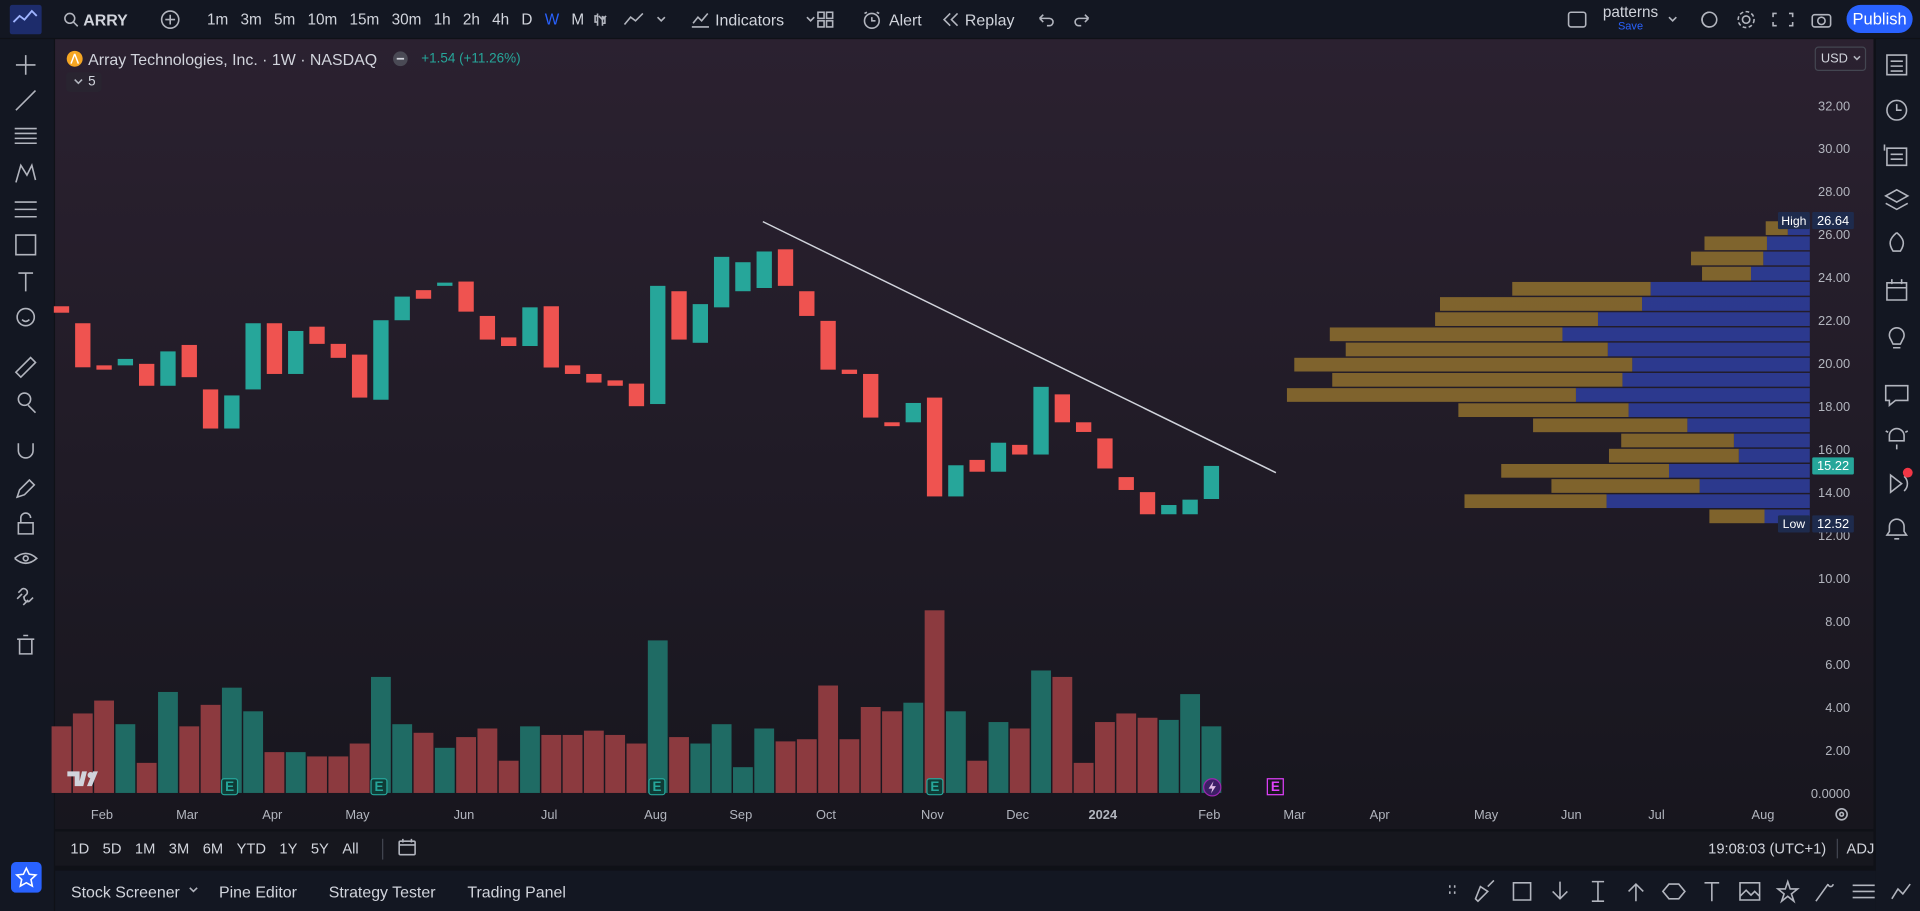  I want to click on indicators-toggle: 5, so click(84, 82).